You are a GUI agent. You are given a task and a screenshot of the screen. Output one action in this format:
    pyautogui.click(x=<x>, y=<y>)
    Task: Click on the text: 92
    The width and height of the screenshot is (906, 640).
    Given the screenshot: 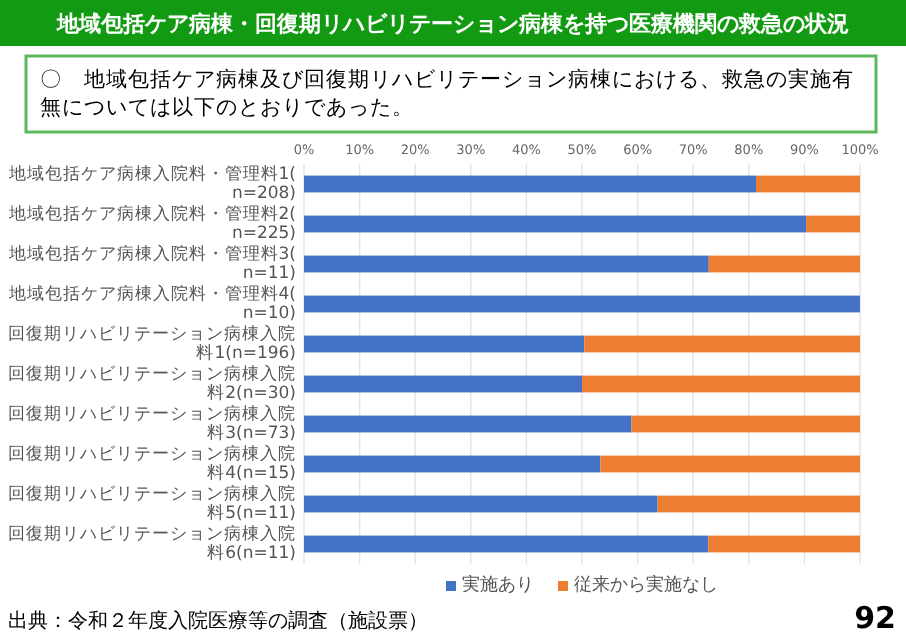 What is the action you would take?
    pyautogui.click(x=875, y=618)
    